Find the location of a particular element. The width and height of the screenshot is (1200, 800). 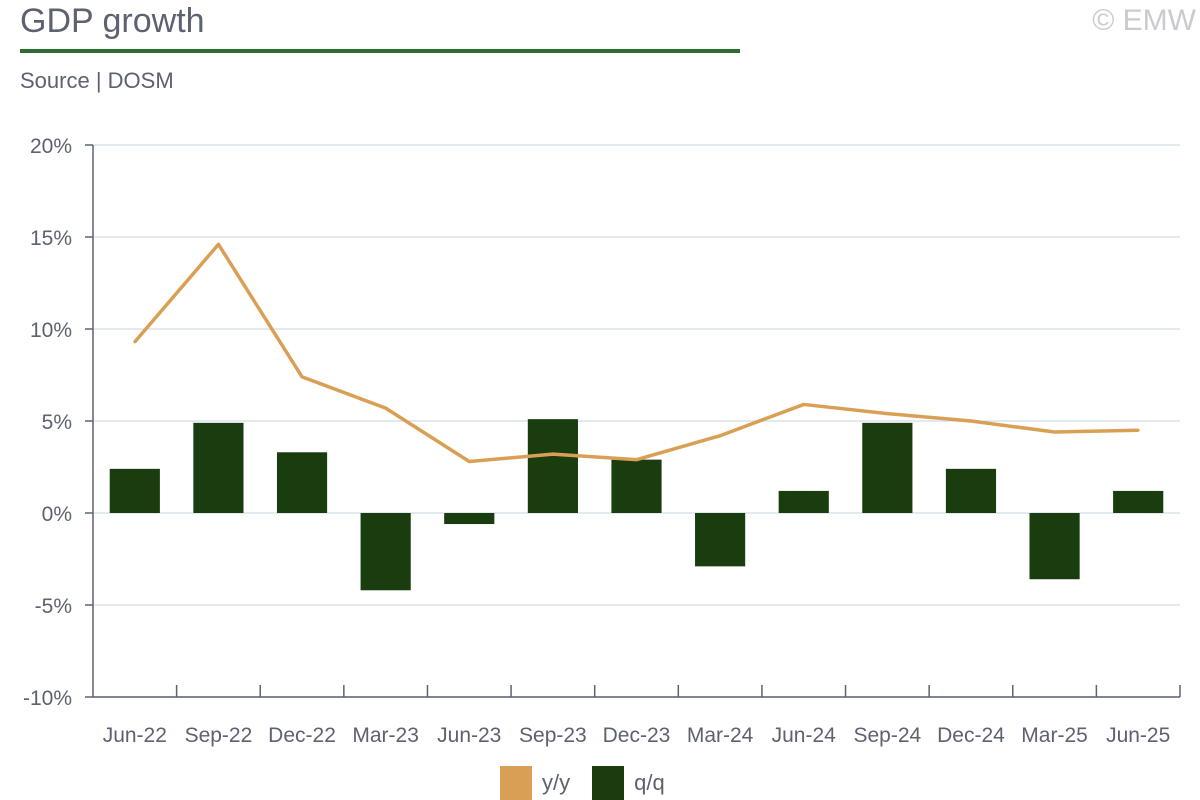

y-tick-label: -5% is located at coordinates (53, 606).